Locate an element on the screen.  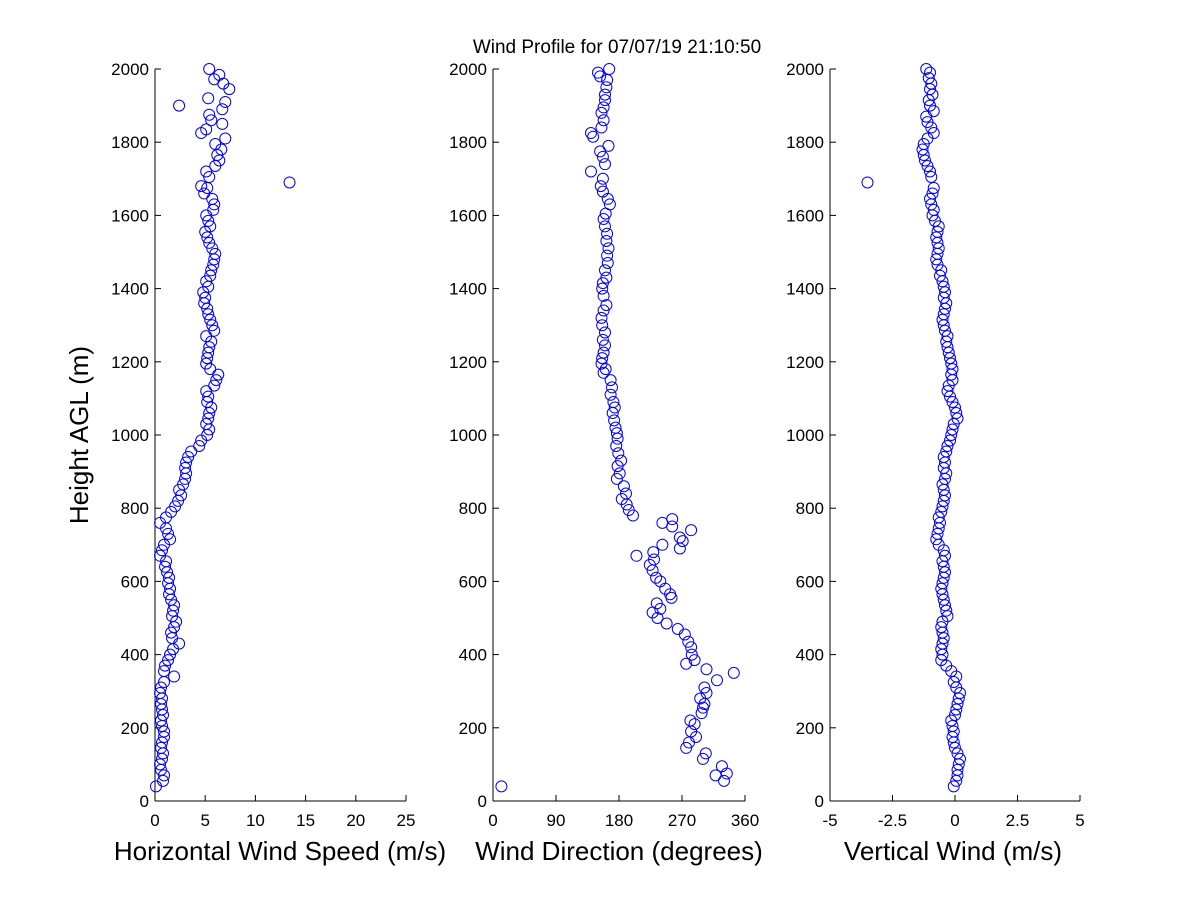
direction-y-tick-label: 1000 is located at coordinates (468, 435).